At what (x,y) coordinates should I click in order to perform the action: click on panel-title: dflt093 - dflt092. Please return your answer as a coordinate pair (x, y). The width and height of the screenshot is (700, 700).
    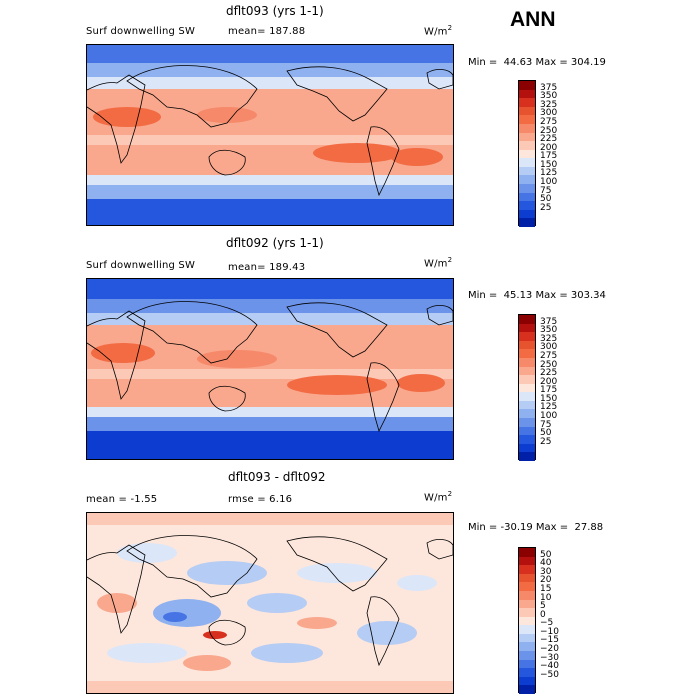
    Looking at the image, I should click on (277, 477).